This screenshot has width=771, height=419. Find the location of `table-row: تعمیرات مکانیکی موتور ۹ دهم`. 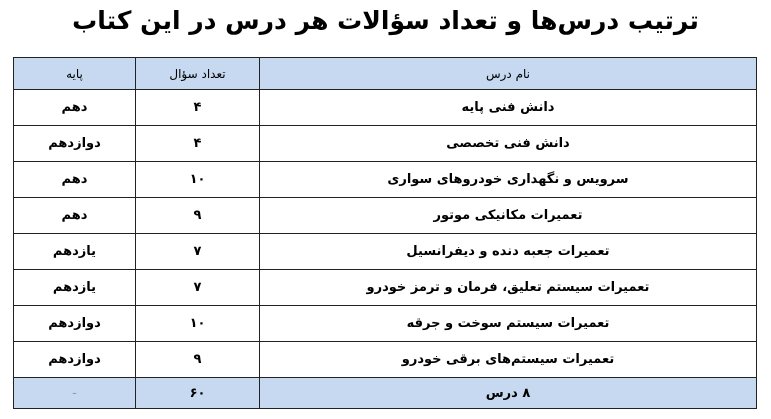

table-row: تعمیرات مکانیکی موتور ۹ دهم is located at coordinates (385, 215).